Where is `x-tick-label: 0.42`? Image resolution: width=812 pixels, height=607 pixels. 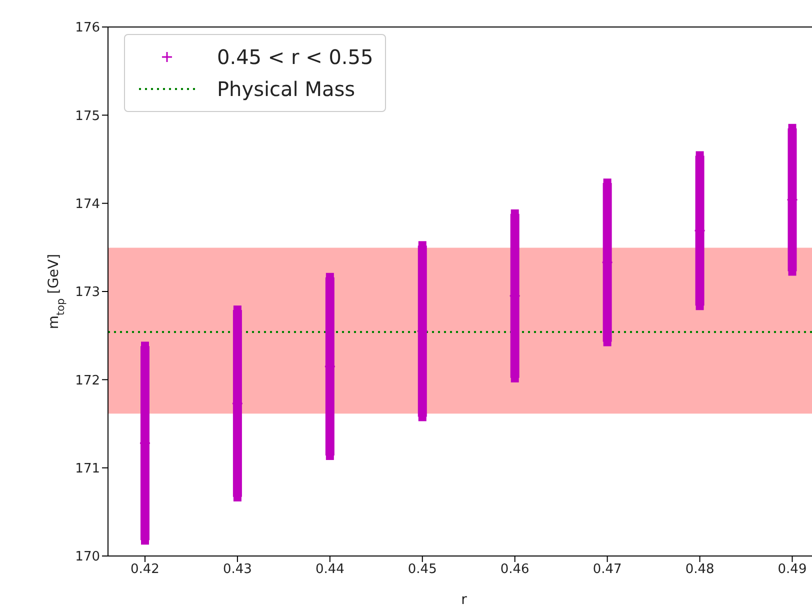 x-tick-label: 0.42 is located at coordinates (145, 570).